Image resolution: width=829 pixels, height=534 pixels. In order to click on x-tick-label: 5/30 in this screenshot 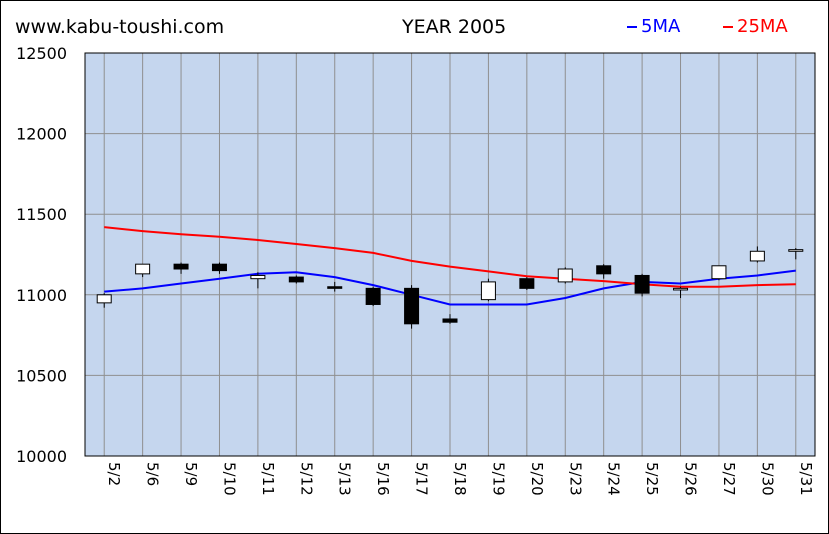, I will do `click(767, 479)`.